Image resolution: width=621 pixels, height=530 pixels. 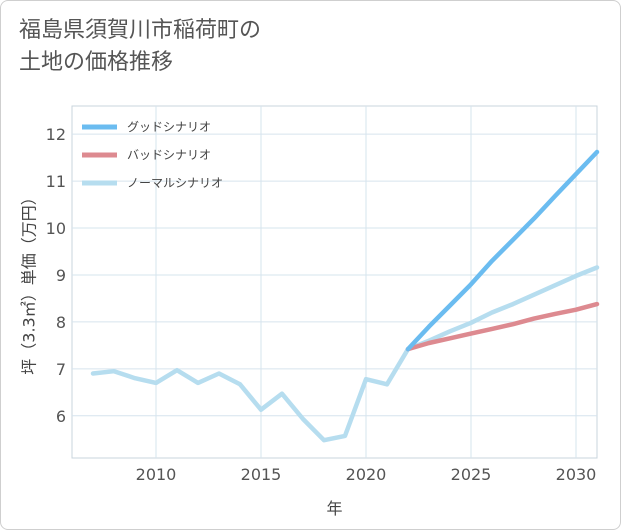 What do you see at coordinates (29, 281) in the screenshot?
I see `y-axis-title: 坪（3.3㎡）単価（万円）` at bounding box center [29, 281].